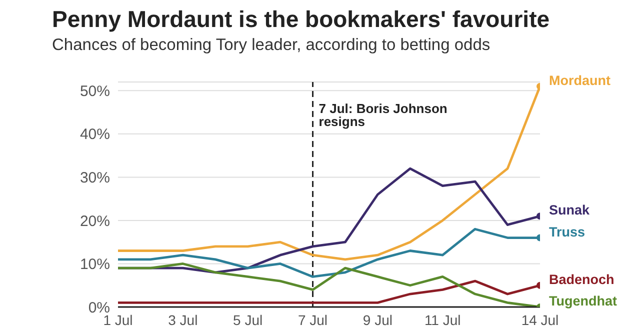 This screenshot has height=331, width=640. What do you see at coordinates (95, 221) in the screenshot?
I see `y-tick-label: 20%` at bounding box center [95, 221].